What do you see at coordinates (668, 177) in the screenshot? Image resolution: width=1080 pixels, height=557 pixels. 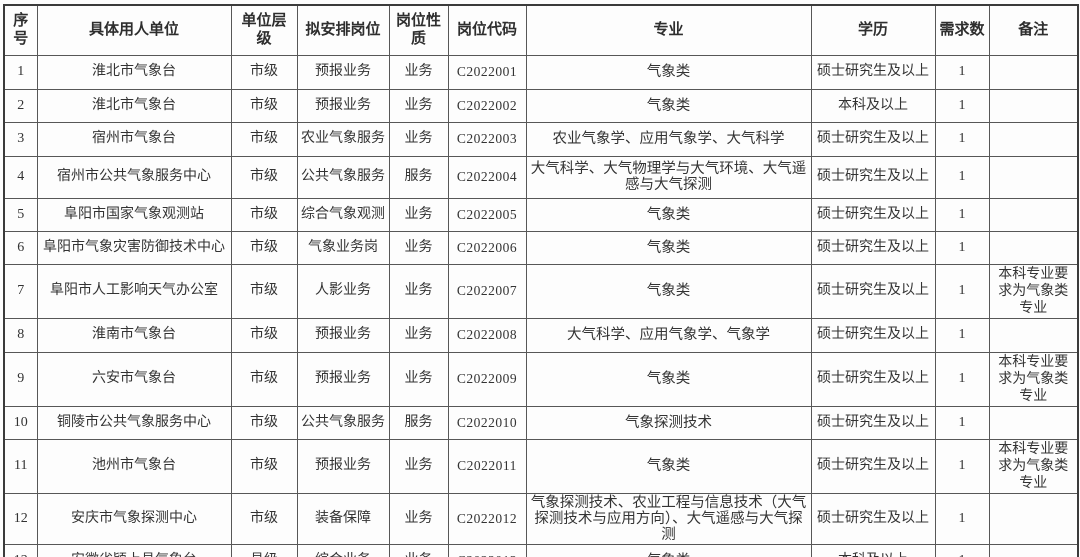 I see `cell-major: 大气科学、大气物理学与大气环境、大气遥感与大气探测` at bounding box center [668, 177].